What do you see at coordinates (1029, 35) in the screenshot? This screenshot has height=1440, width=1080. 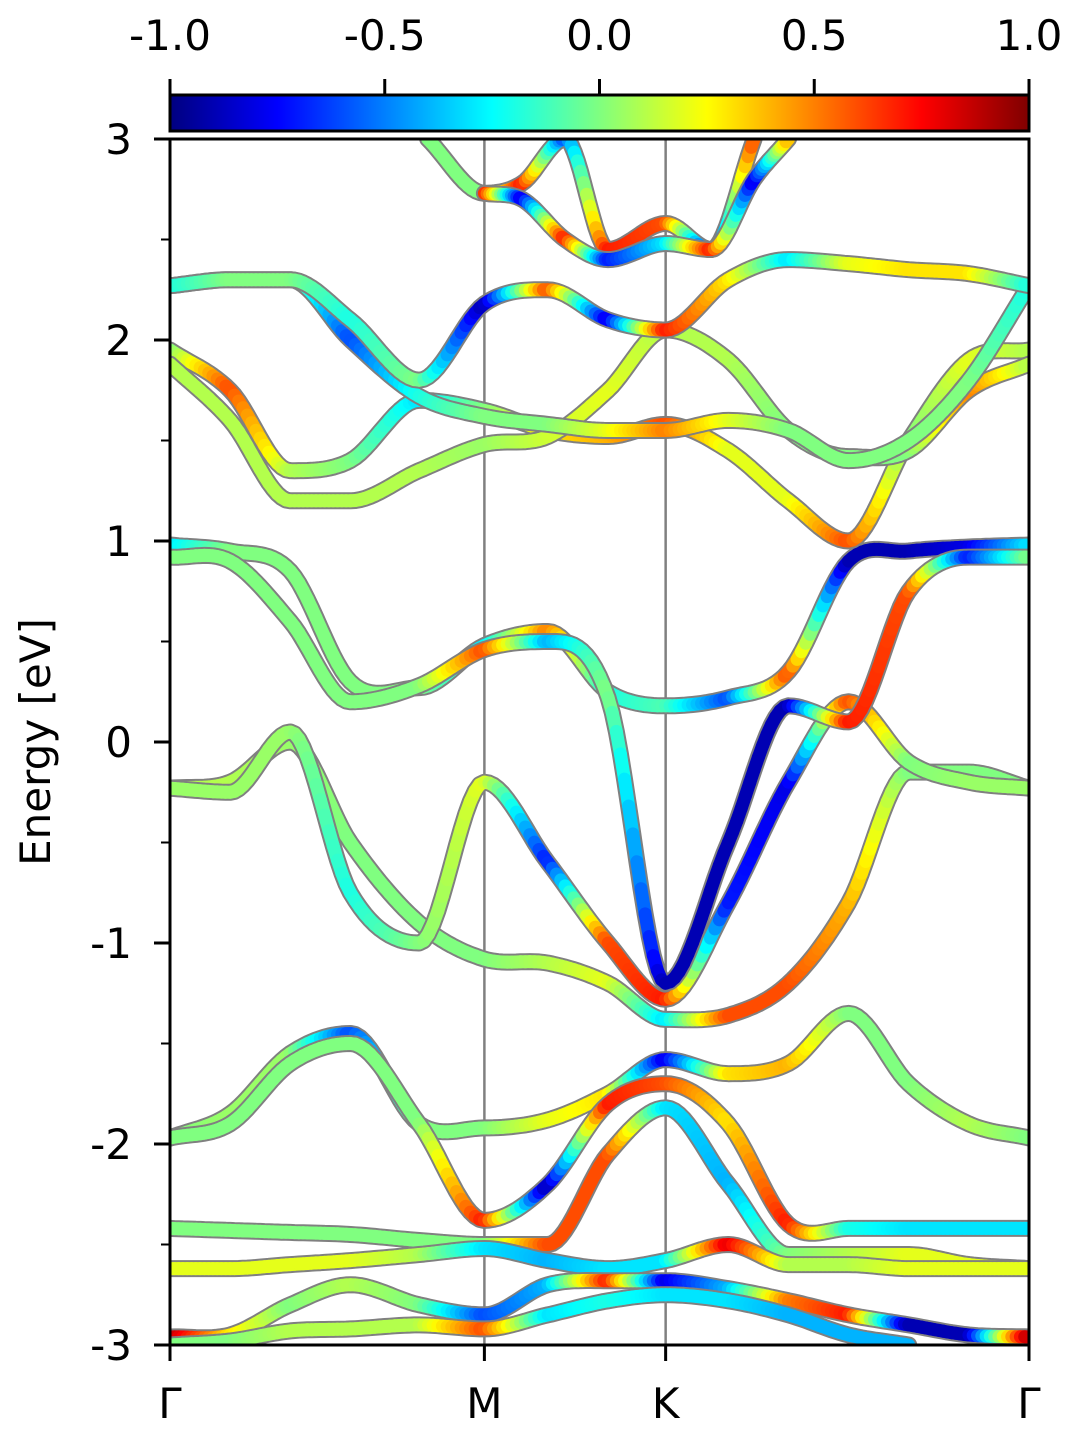 I see `colorbar-tick-label: 1.0` at bounding box center [1029, 35].